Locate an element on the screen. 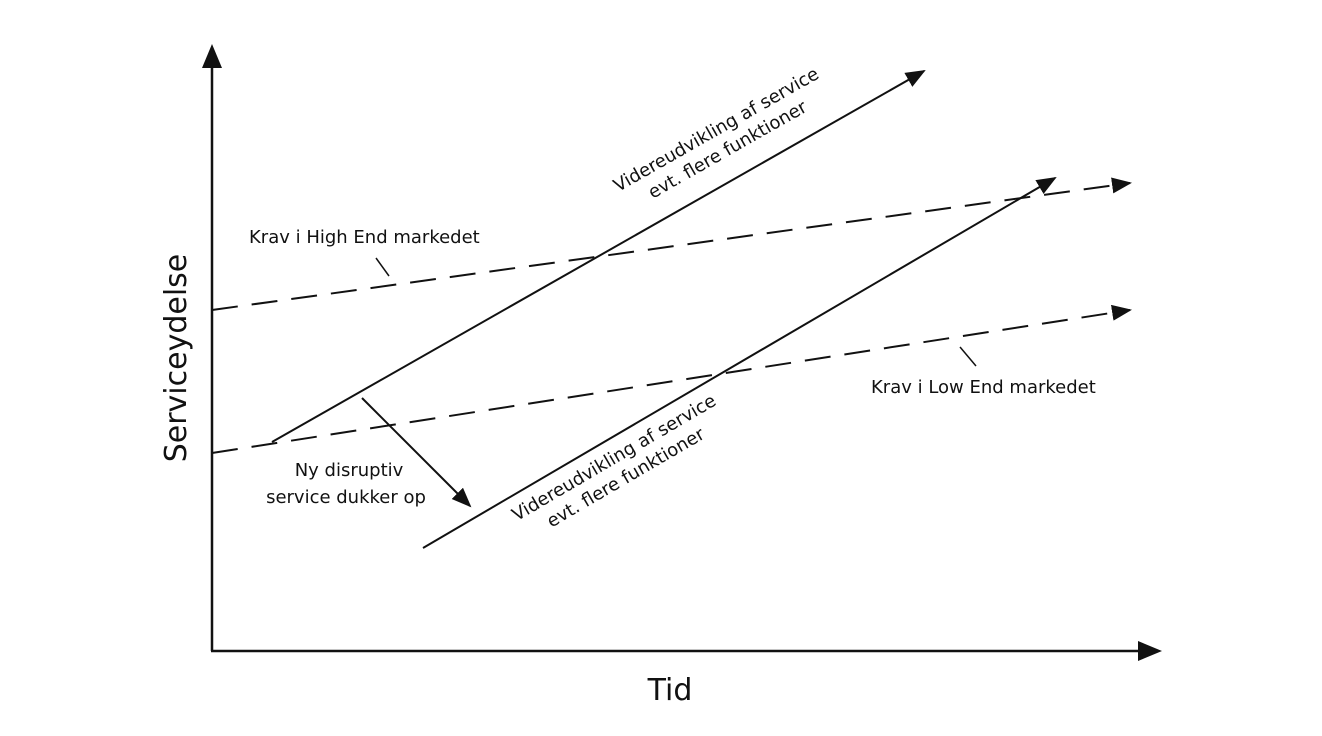  x-axis-label: Tid is located at coordinates (670, 690).